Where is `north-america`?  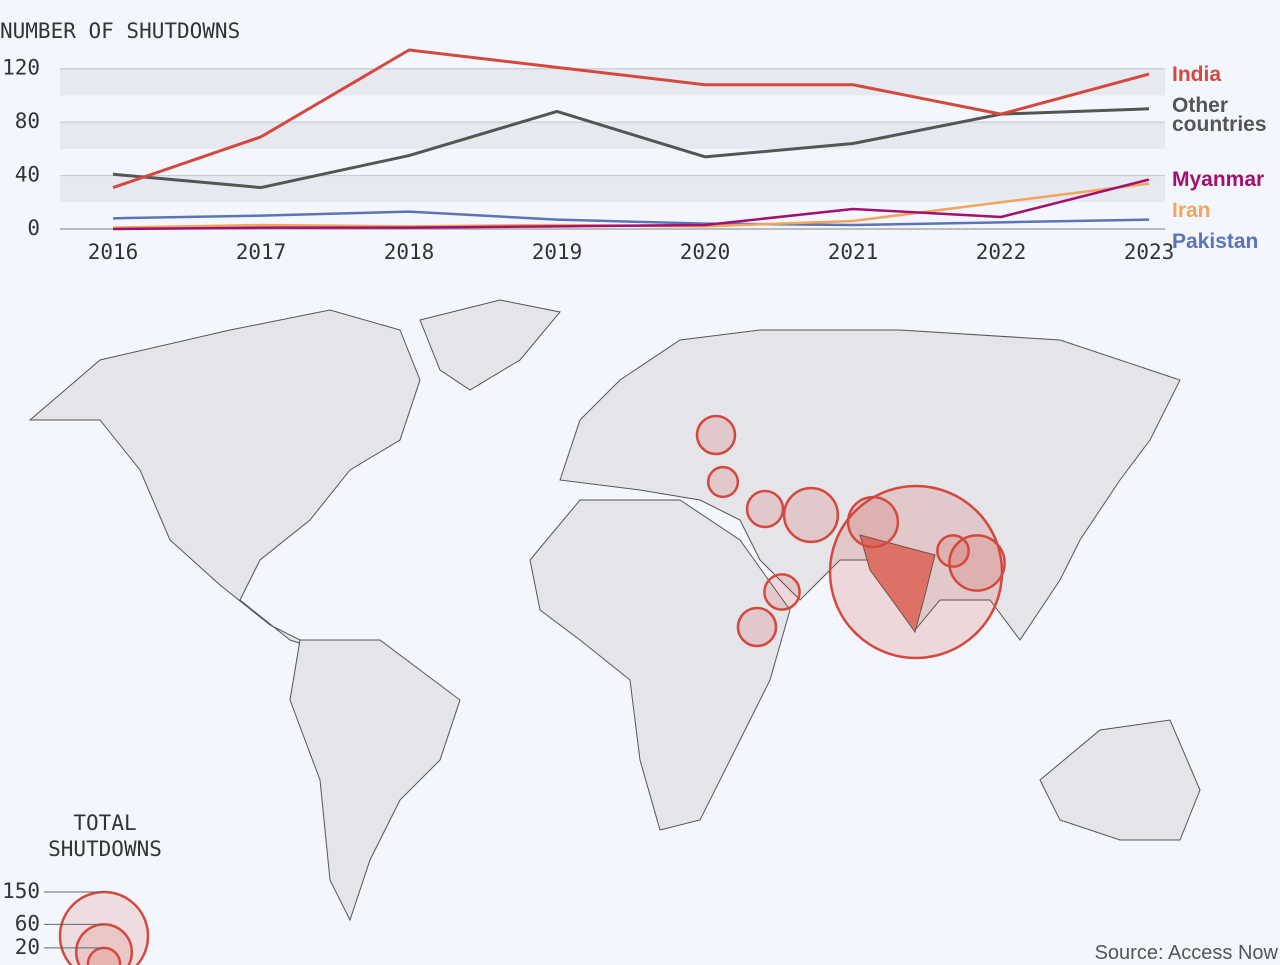 north-america is located at coordinates (224, 480).